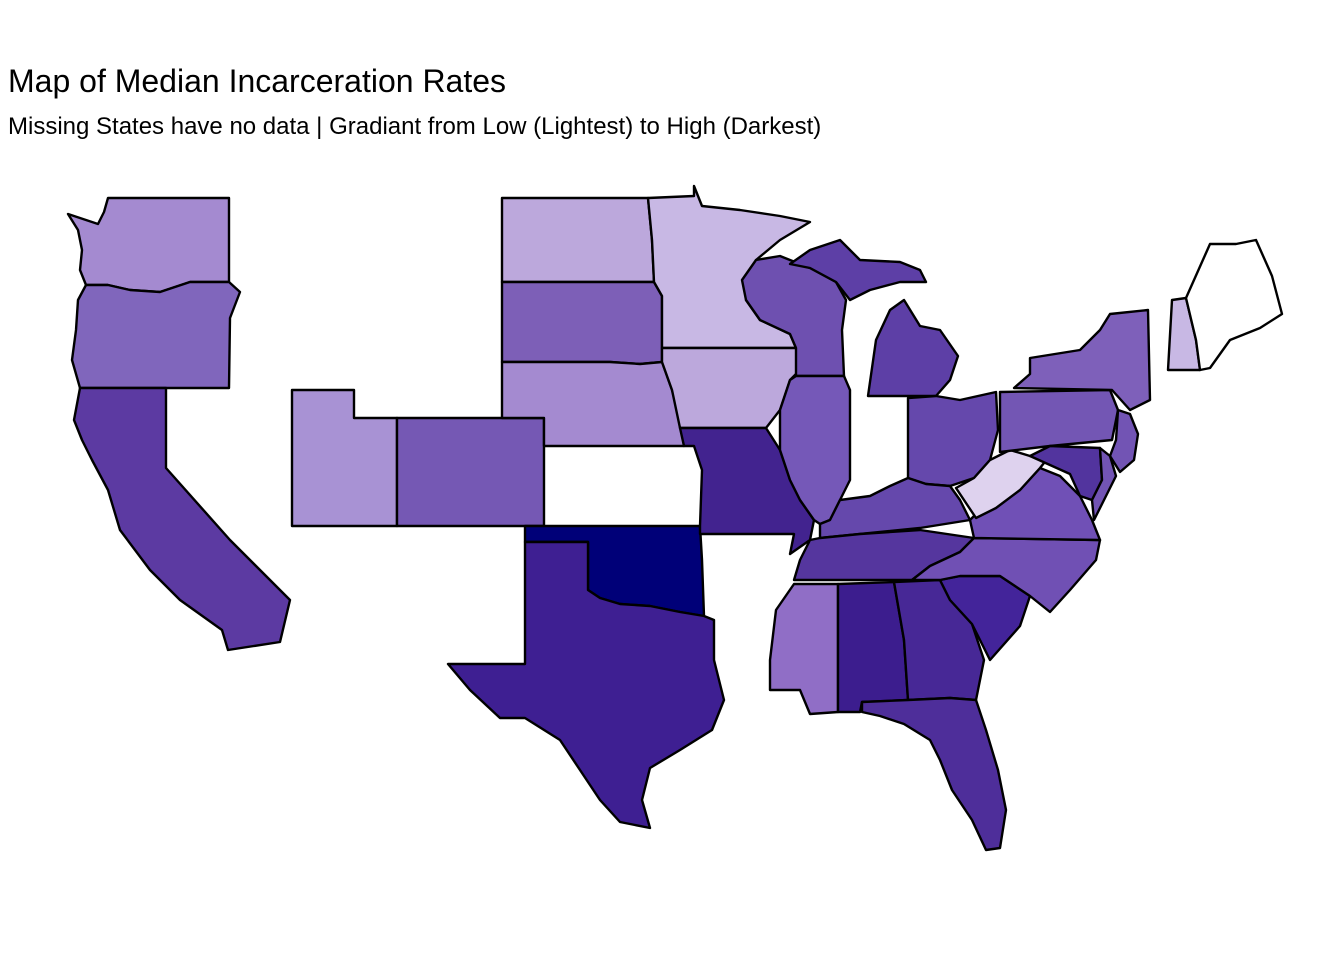 The image size is (1344, 960). What do you see at coordinates (582, 323) in the screenshot?
I see `state-south-dakota` at bounding box center [582, 323].